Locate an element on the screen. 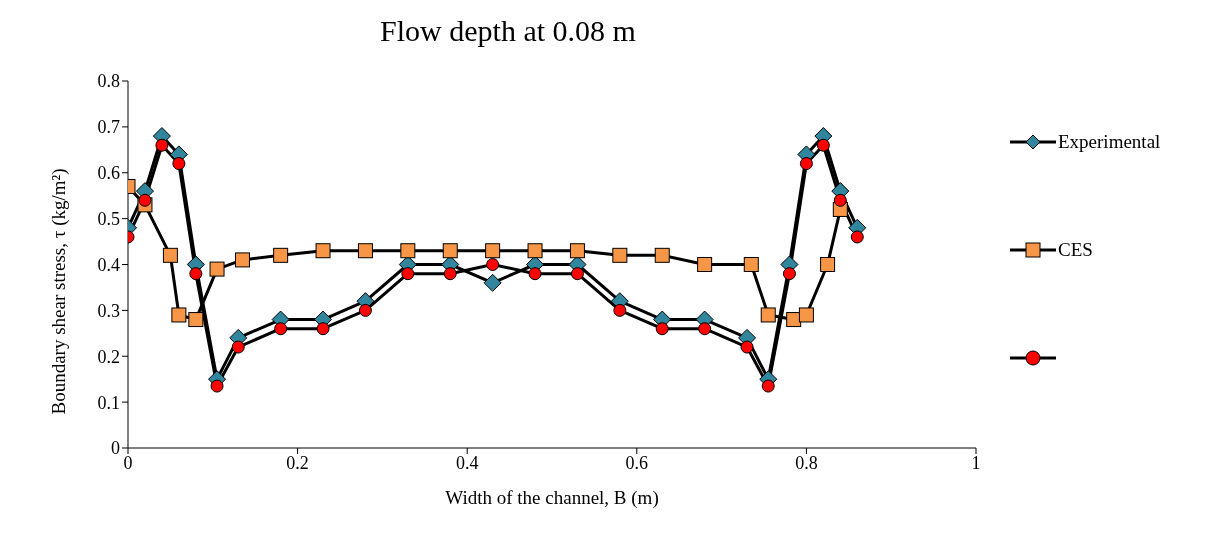  x-axis-title: Width of the channel, B (m) is located at coordinates (552, 498).